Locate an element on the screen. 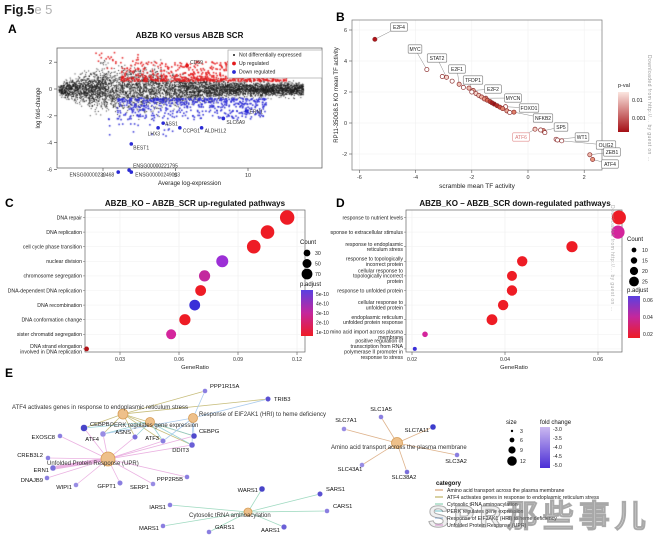  svg-text: SERP1 is located at coordinates (139, 488).